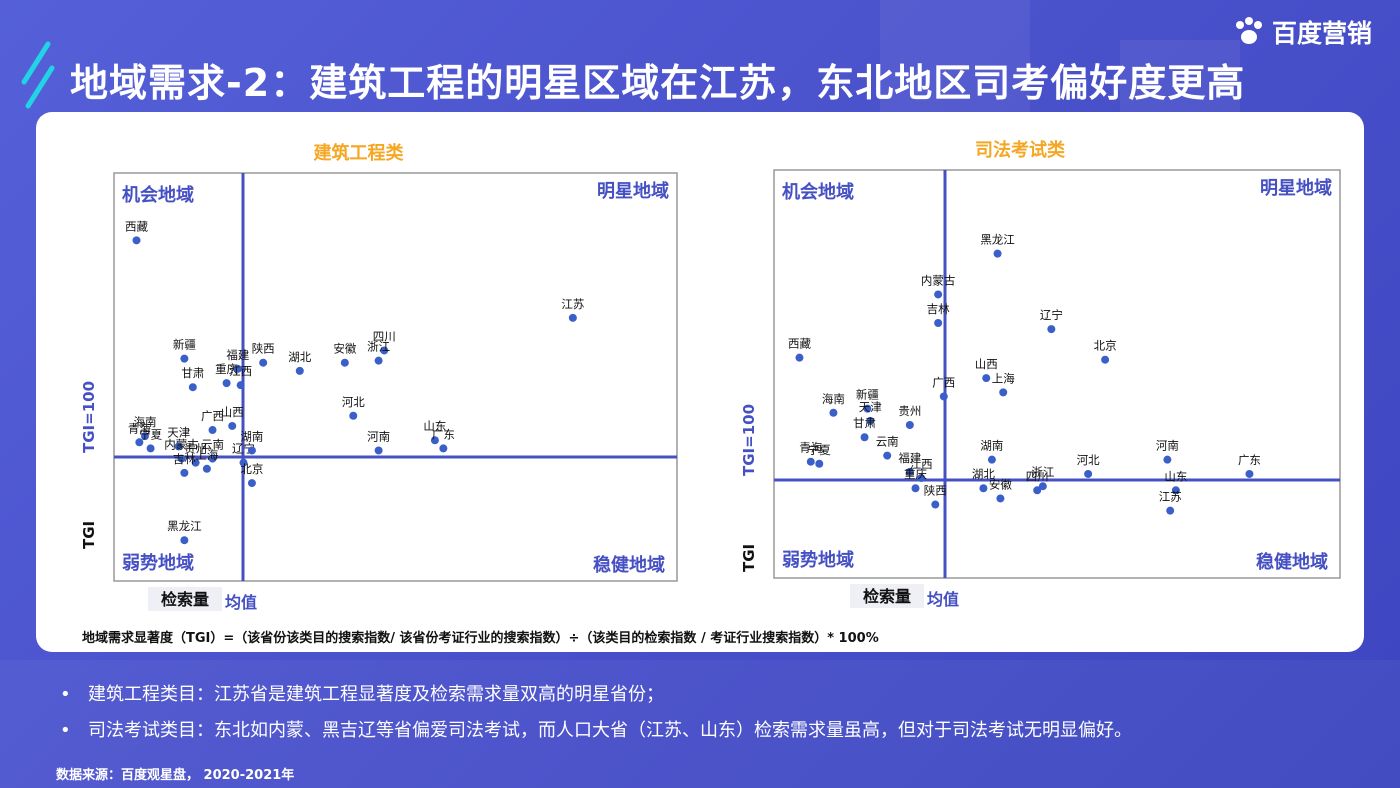 The image size is (1400, 788). What do you see at coordinates (178, 432) in the screenshot?
I see `point-label: 天津` at bounding box center [178, 432].